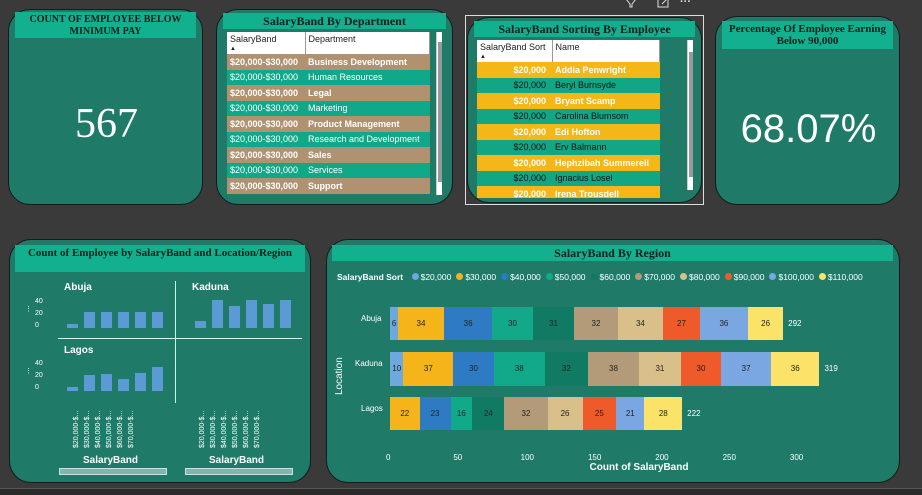 This screenshot has height=495, width=922. What do you see at coordinates (599, 413) in the screenshot?
I see `bar-segment: 25` at bounding box center [599, 413].